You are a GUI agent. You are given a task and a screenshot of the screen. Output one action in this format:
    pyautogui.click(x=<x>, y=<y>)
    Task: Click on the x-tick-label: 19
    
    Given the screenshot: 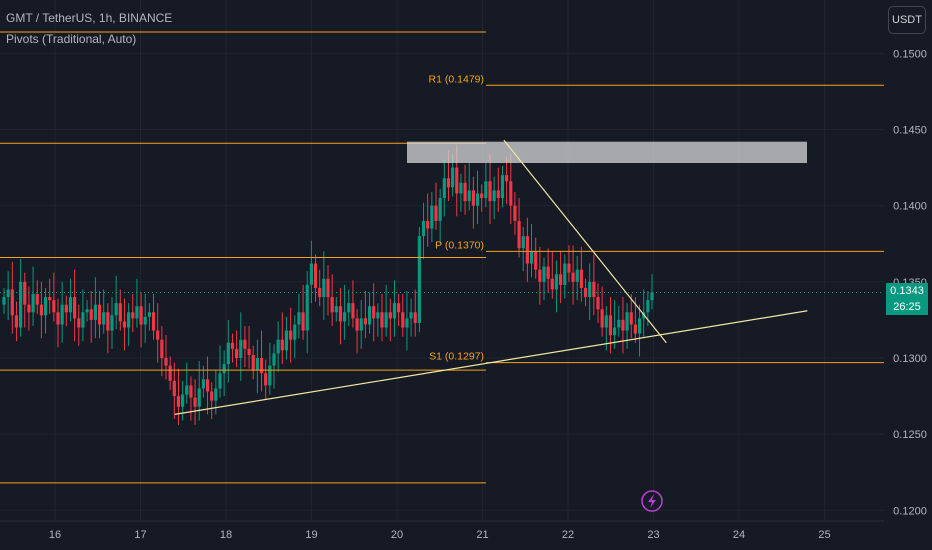 What is the action you would take?
    pyautogui.click(x=311, y=535)
    